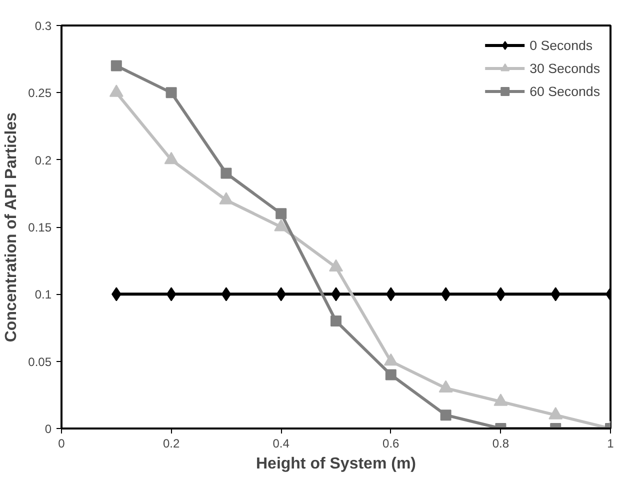  What do you see at coordinates (43, 160) in the screenshot?
I see `y-tick-label: 0.2` at bounding box center [43, 160].